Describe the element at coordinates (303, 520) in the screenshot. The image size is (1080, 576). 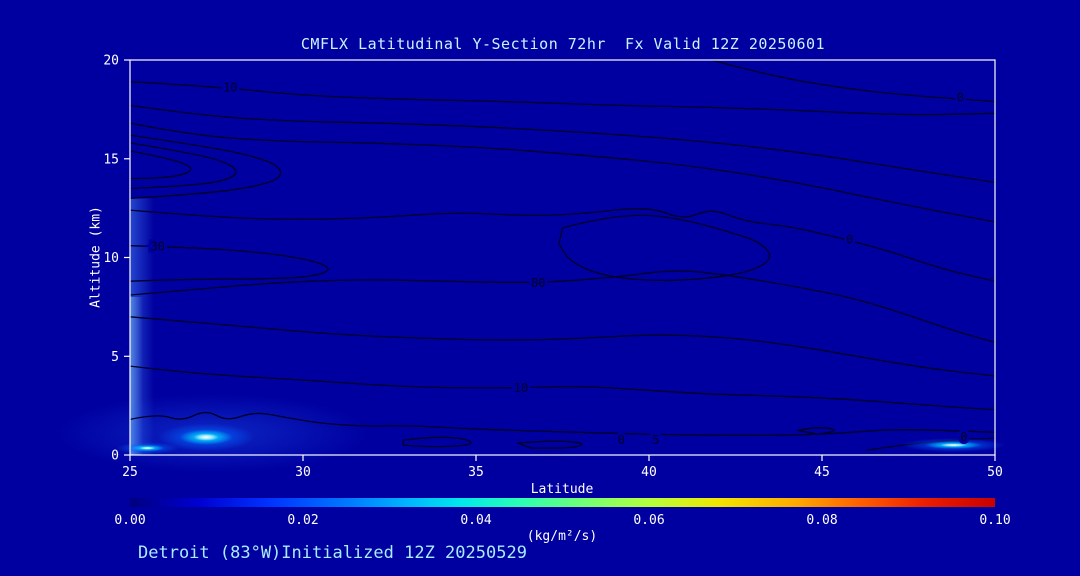
I see `colorbar-tick-label: 0.02` at that location.